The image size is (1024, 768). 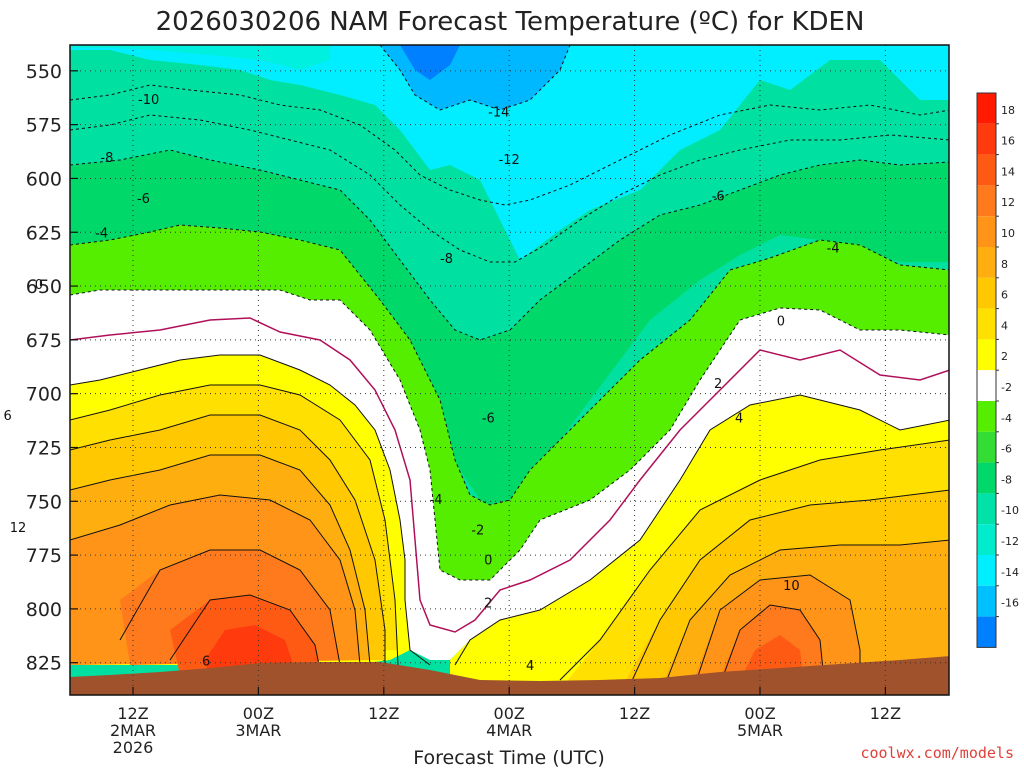 What do you see at coordinates (1006, 449) in the screenshot?
I see `colorbar-label: -6` at bounding box center [1006, 449].